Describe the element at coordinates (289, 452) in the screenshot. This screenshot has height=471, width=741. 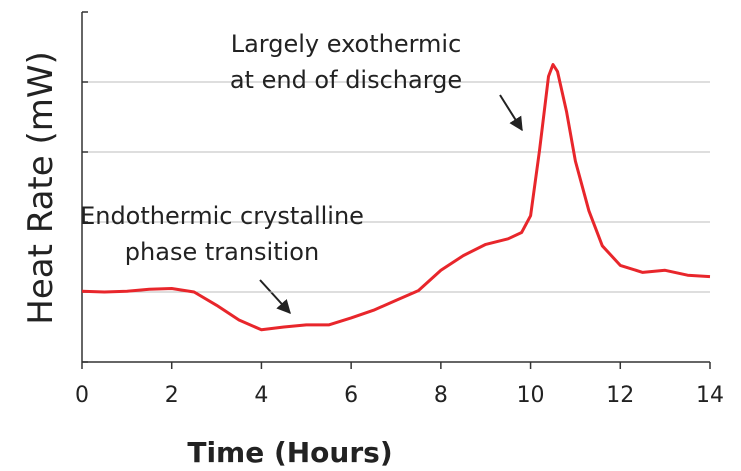
I see `x-axis-label: Time (Hours)` at that location.